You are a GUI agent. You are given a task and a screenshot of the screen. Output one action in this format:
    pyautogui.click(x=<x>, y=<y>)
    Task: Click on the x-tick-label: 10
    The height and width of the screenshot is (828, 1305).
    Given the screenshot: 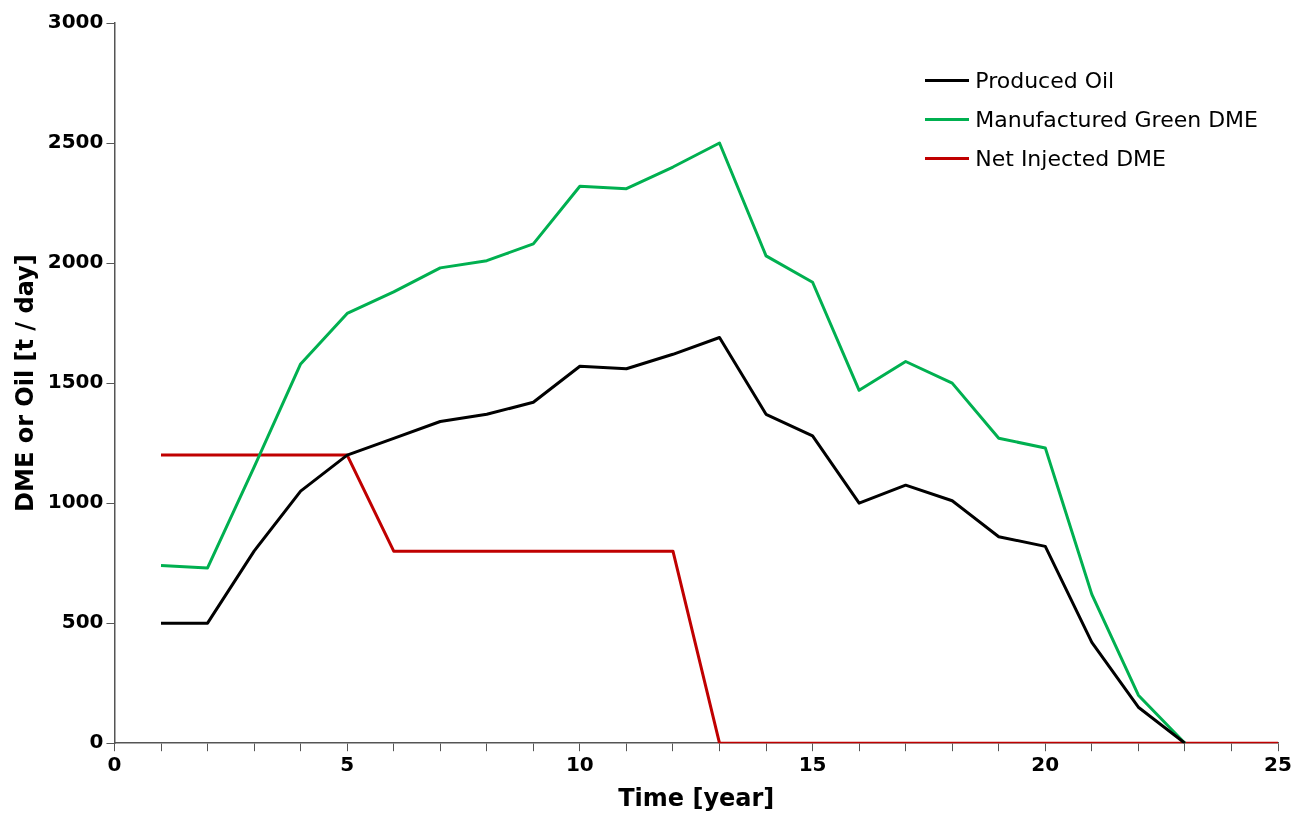 What is the action you would take?
    pyautogui.click(x=579, y=764)
    